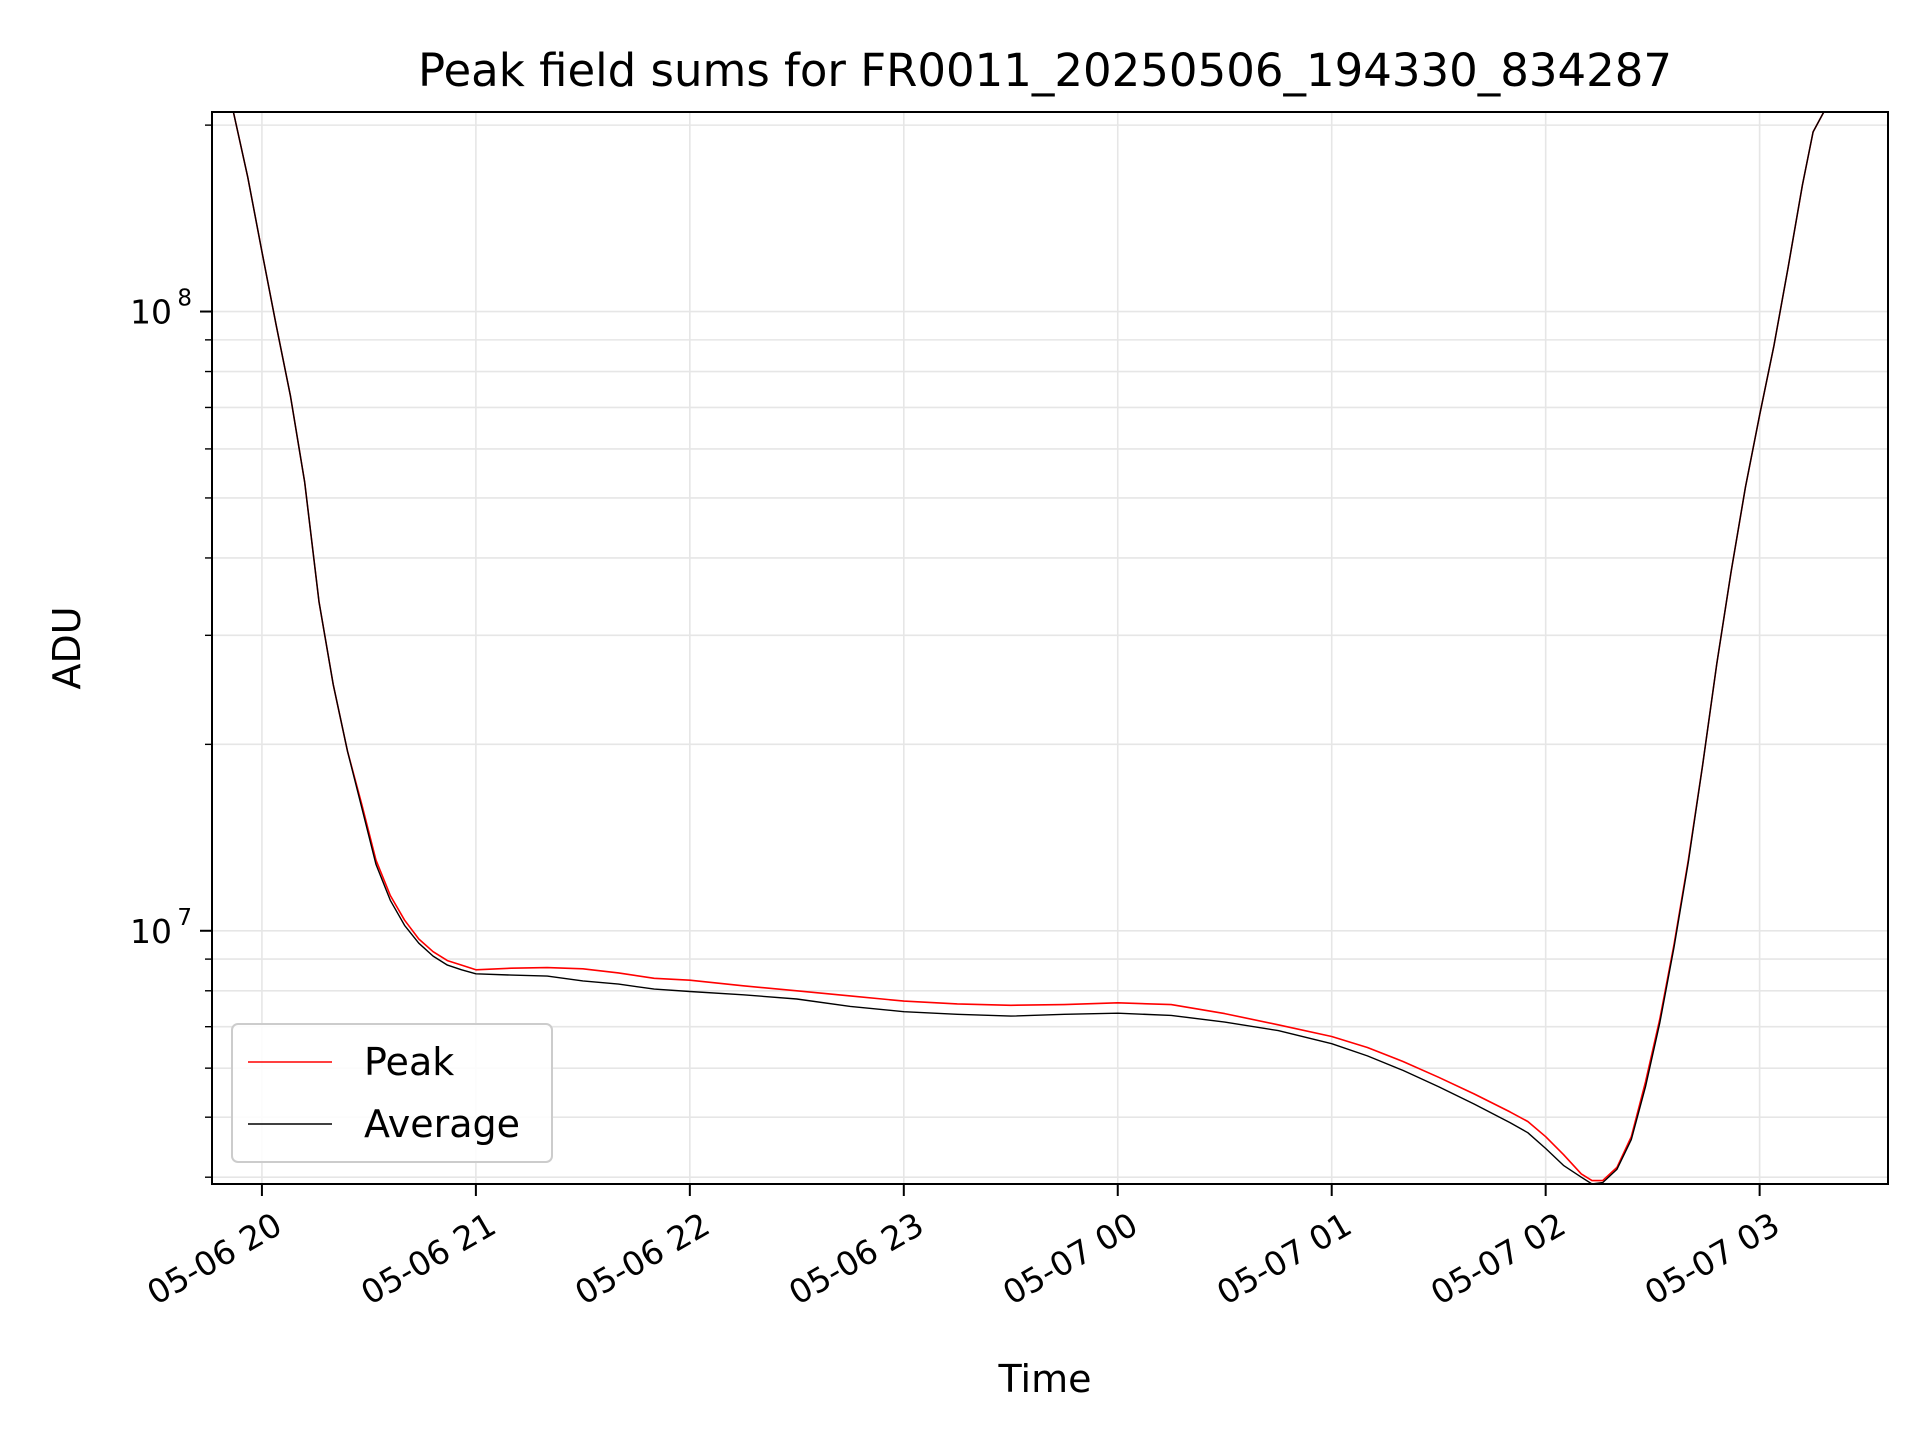 Image resolution: width=1920 pixels, height=1440 pixels. I want to click on legend-peak-label: Peak, so click(409, 1062).